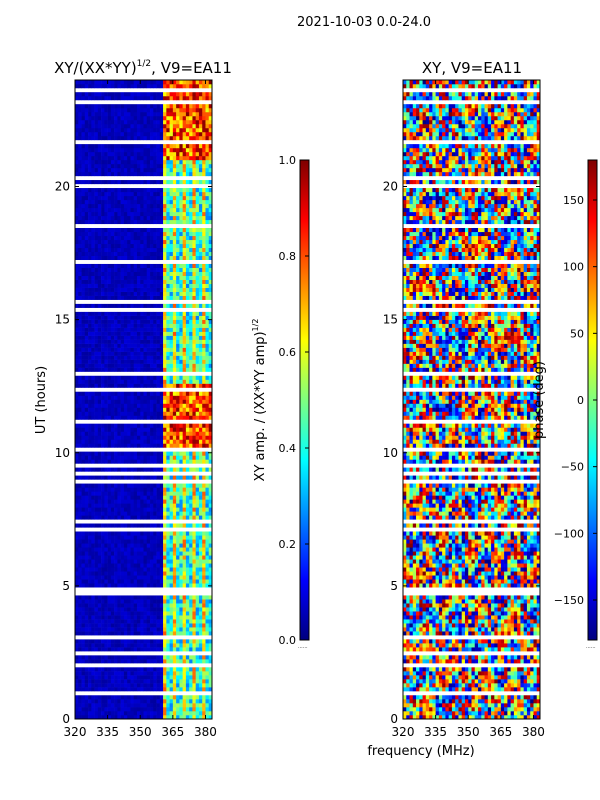 The image size is (600, 800). Describe the element at coordinates (364, 22) in the screenshot. I see `figure-suptitle: 2021-10-03 0.0-24.0` at that location.